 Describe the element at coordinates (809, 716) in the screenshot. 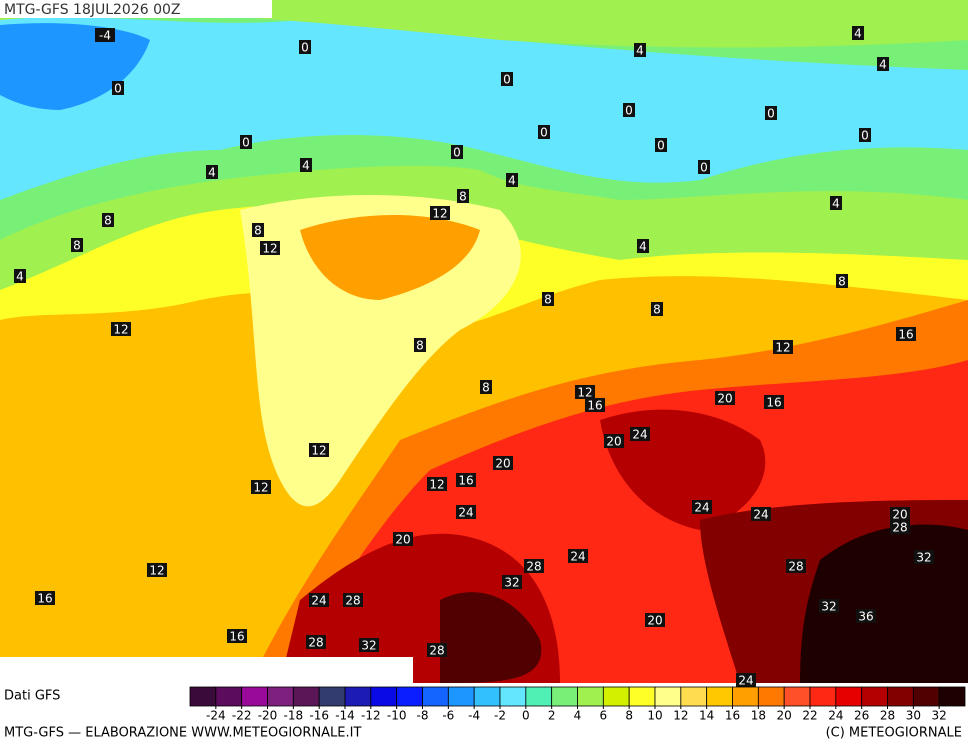

I see `colorbar-tick-label: 22` at that location.